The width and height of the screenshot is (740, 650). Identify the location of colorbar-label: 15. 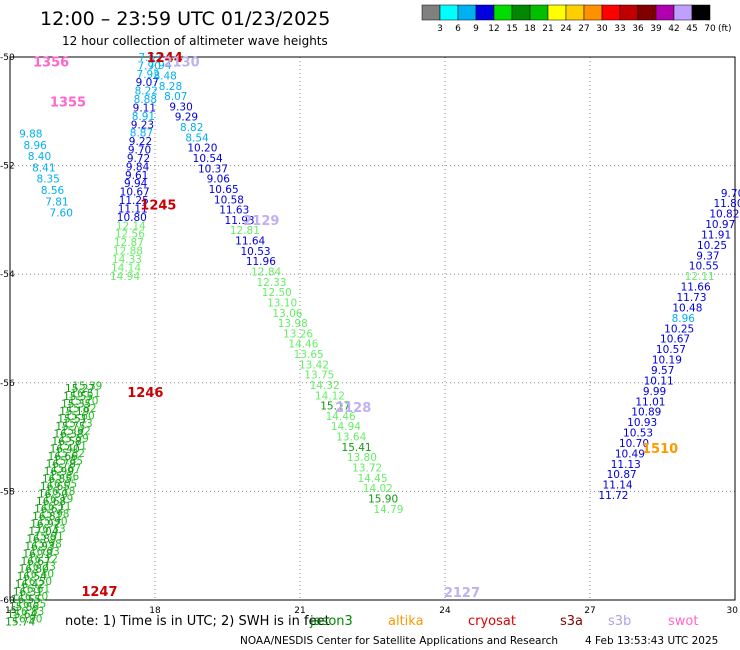
(511, 29).